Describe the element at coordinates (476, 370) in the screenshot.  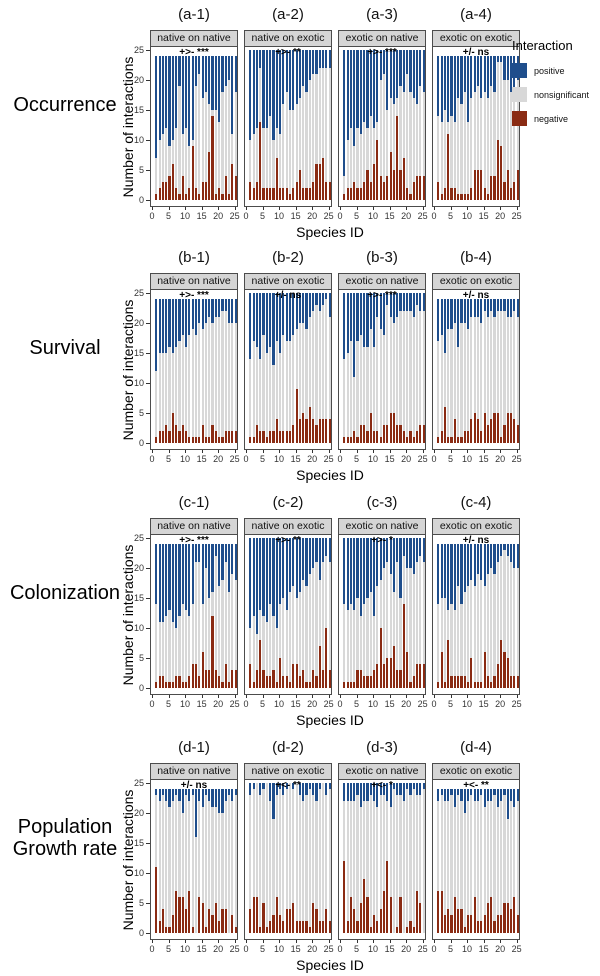
I see `plot-area: +/- ns` at that location.